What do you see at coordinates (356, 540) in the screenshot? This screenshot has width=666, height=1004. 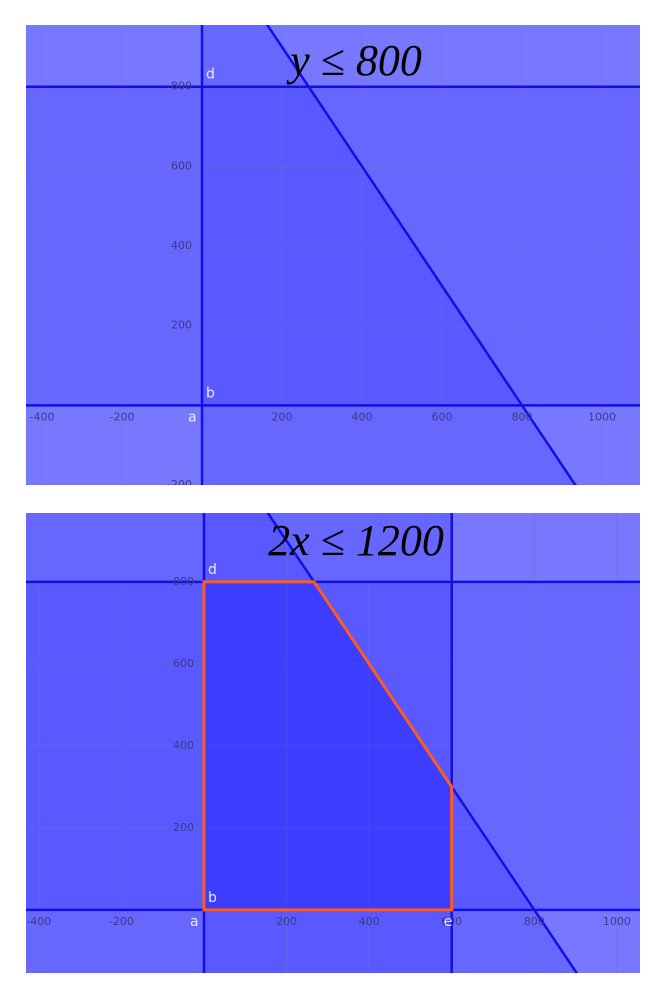 I see `formula: 2x ≤ 1200` at bounding box center [356, 540].